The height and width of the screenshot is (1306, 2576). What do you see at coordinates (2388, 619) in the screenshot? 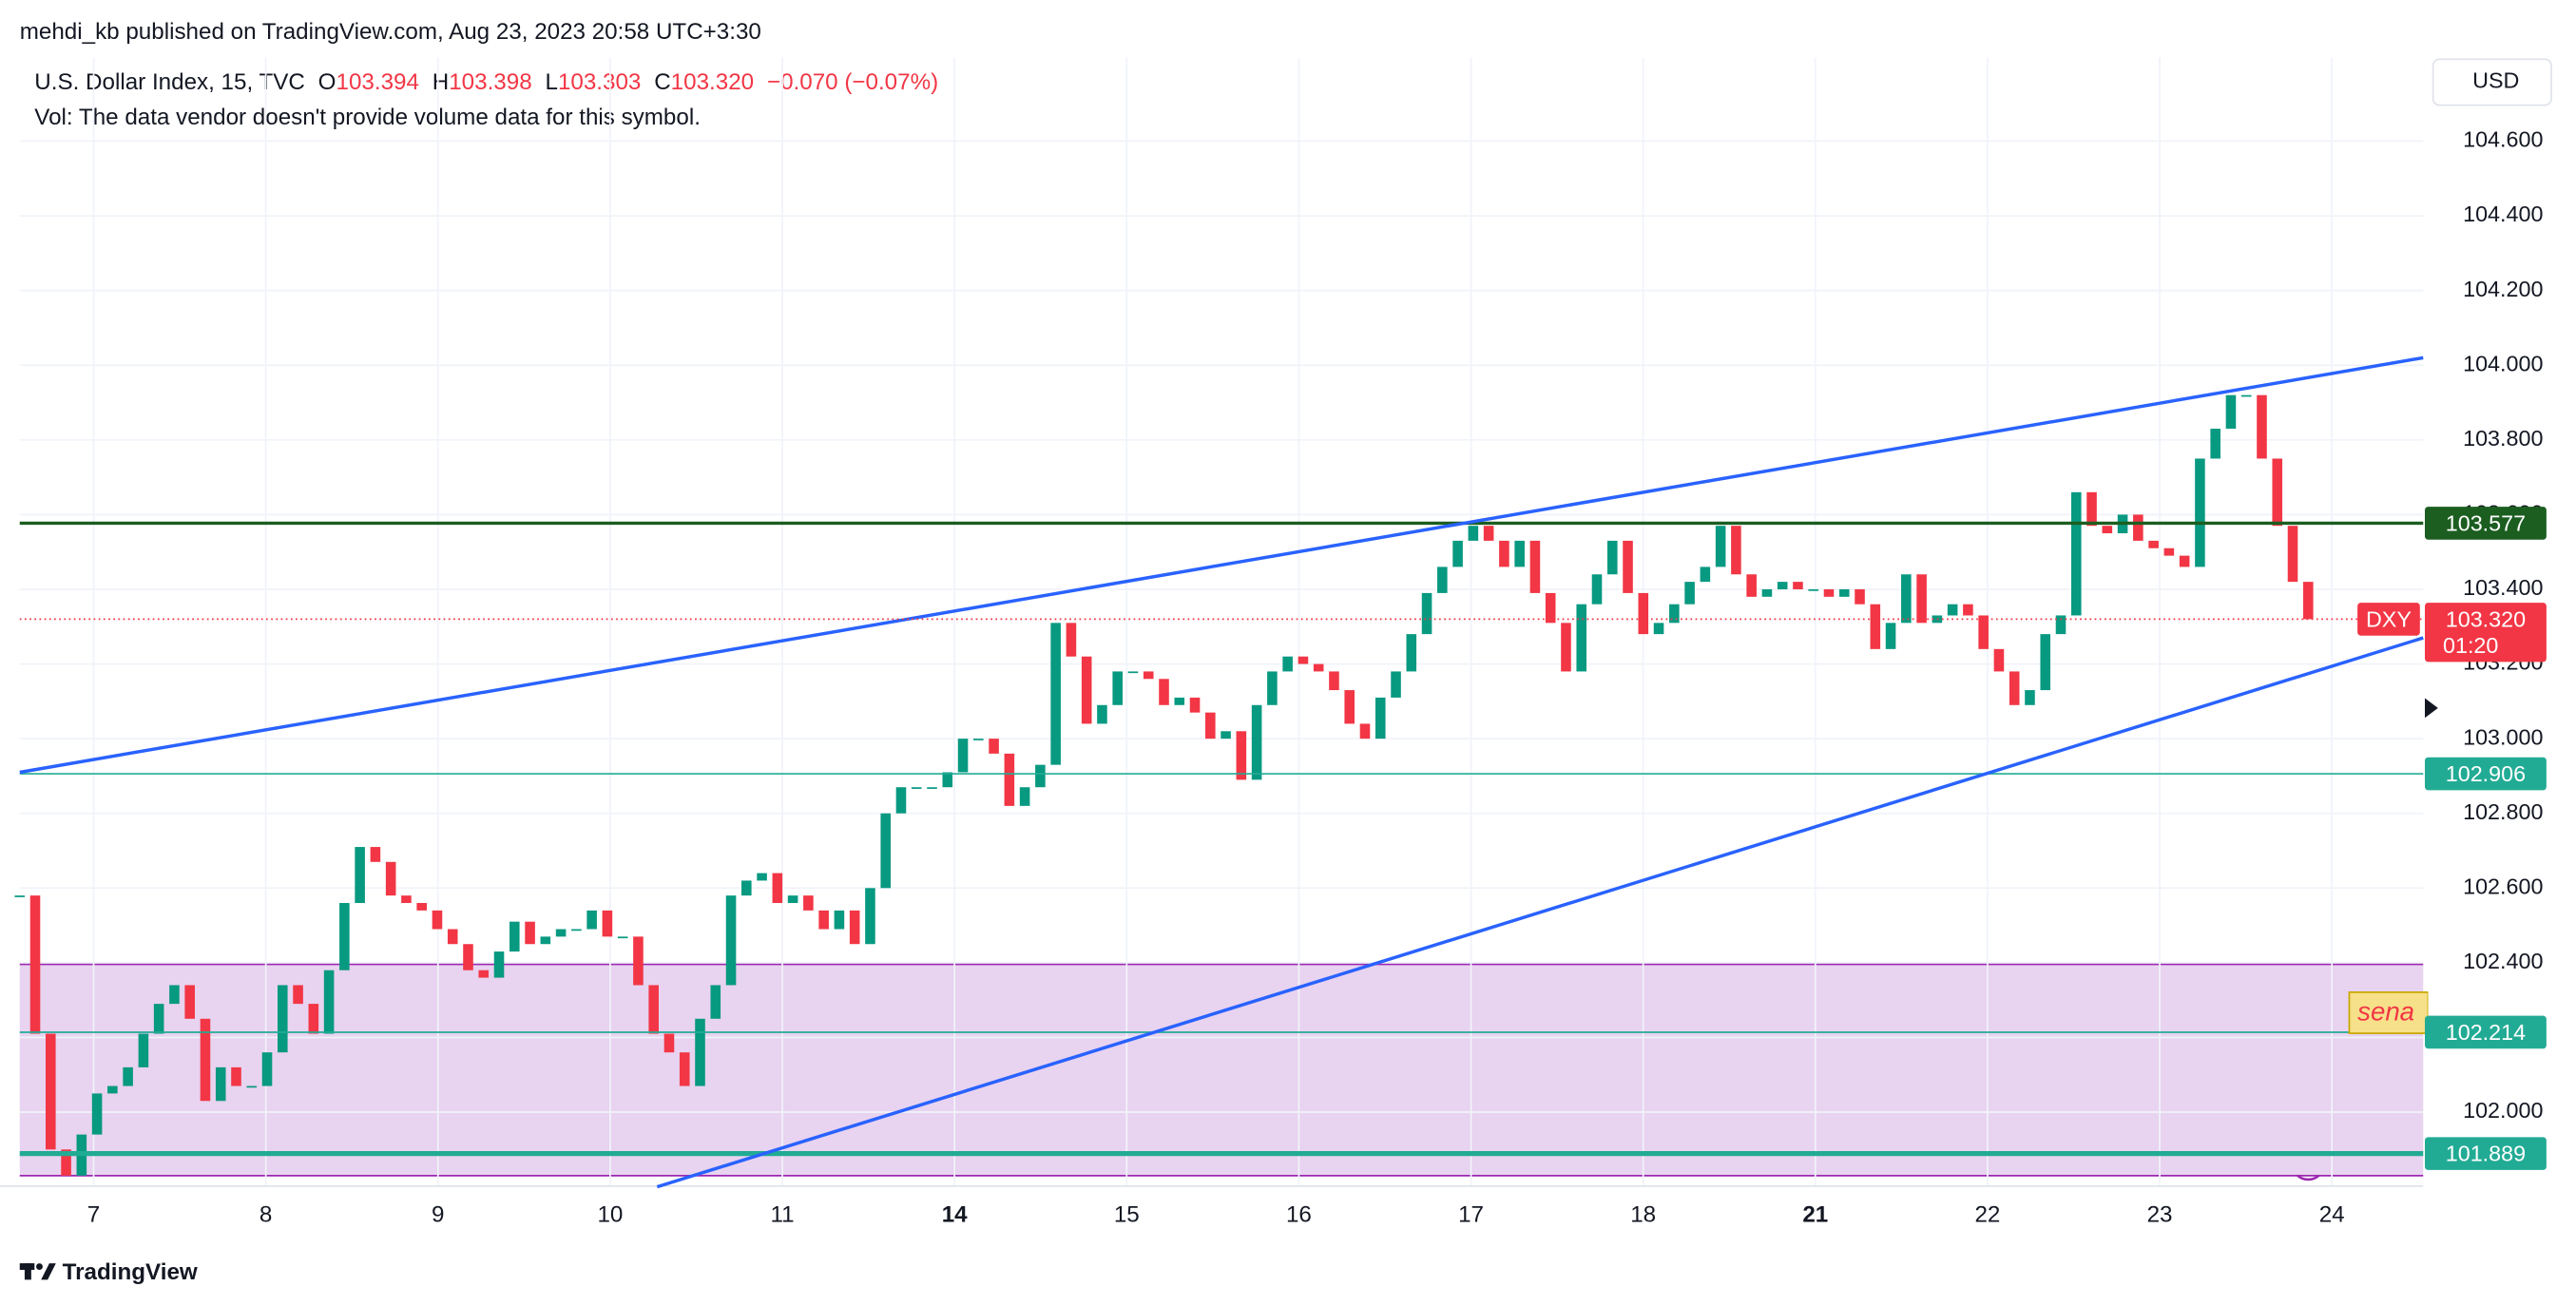
I see `symbol-box` at bounding box center [2388, 619].